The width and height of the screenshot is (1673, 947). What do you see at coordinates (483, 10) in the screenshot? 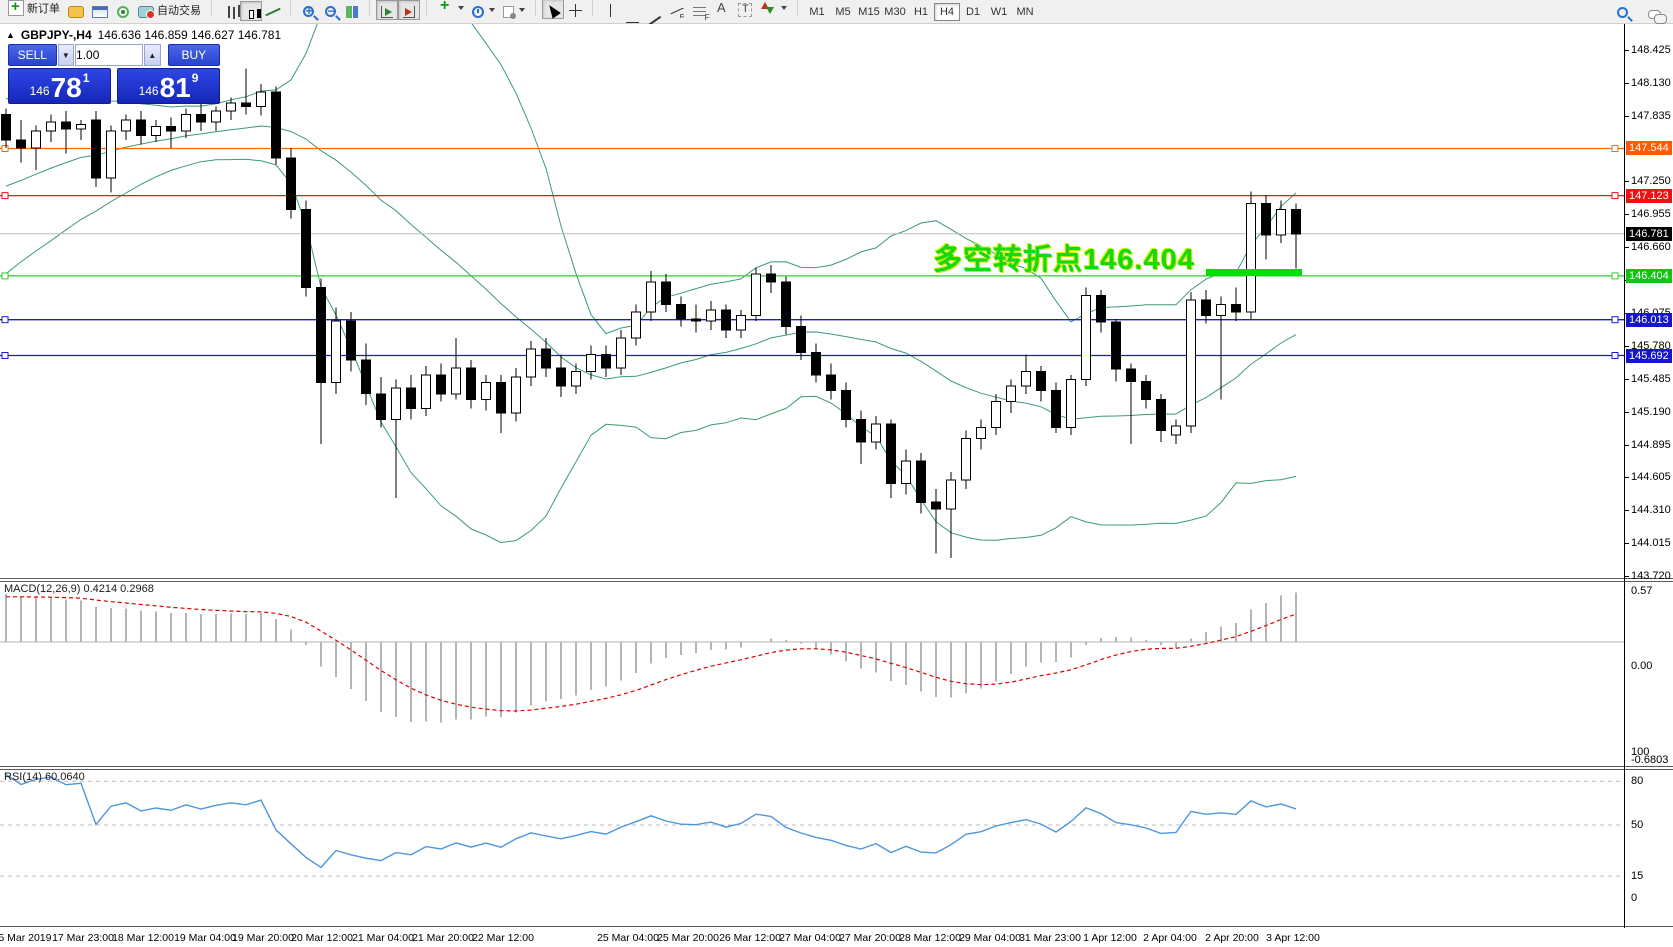
I see `periods-button` at bounding box center [483, 10].